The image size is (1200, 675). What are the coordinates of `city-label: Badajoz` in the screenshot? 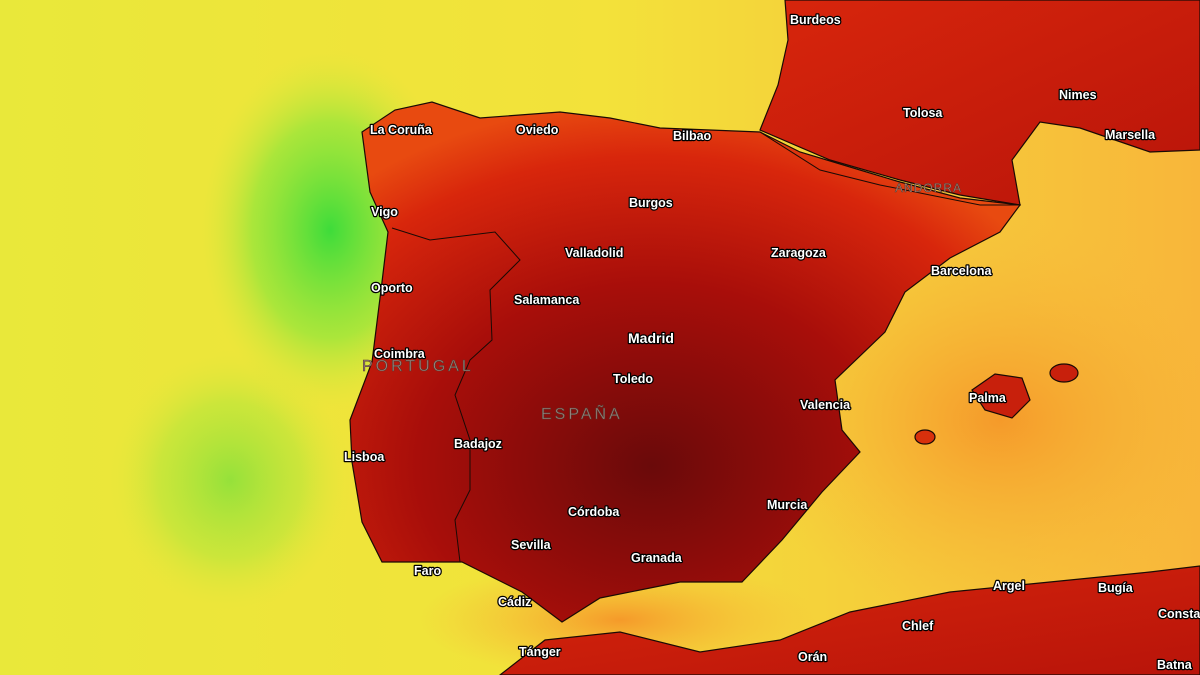 It's located at (478, 444).